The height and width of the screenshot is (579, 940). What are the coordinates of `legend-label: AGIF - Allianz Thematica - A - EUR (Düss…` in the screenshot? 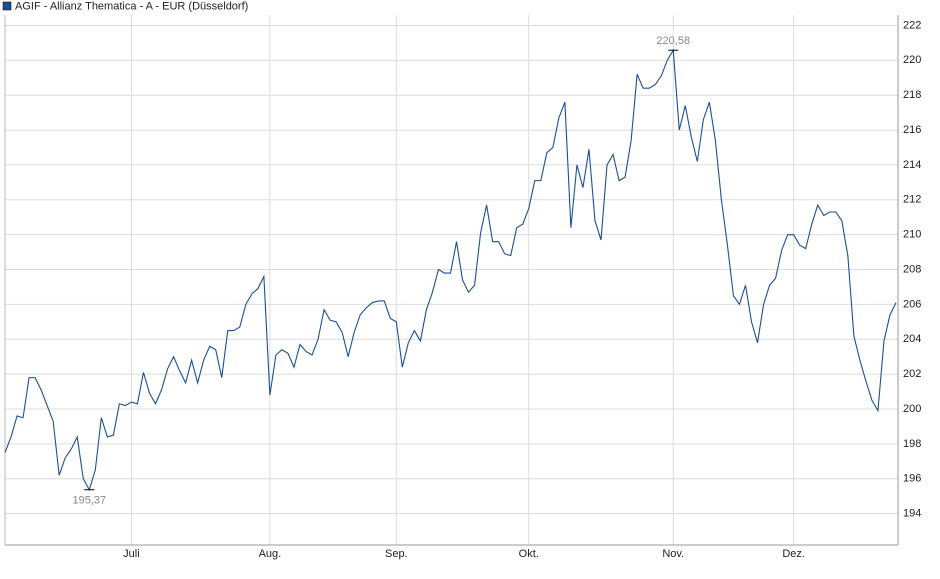 It's located at (131, 6).